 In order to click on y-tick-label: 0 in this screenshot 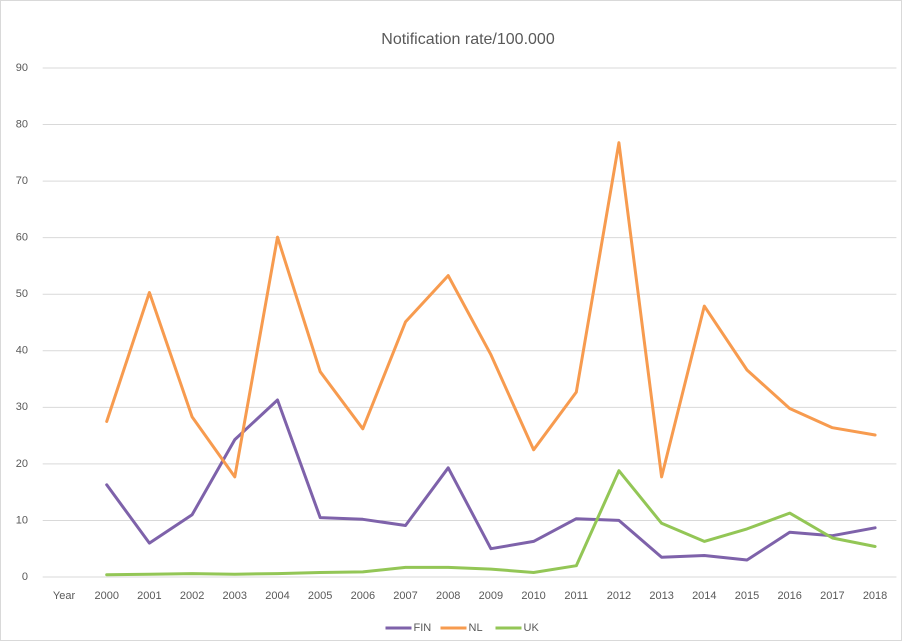, I will do `click(25, 577)`.